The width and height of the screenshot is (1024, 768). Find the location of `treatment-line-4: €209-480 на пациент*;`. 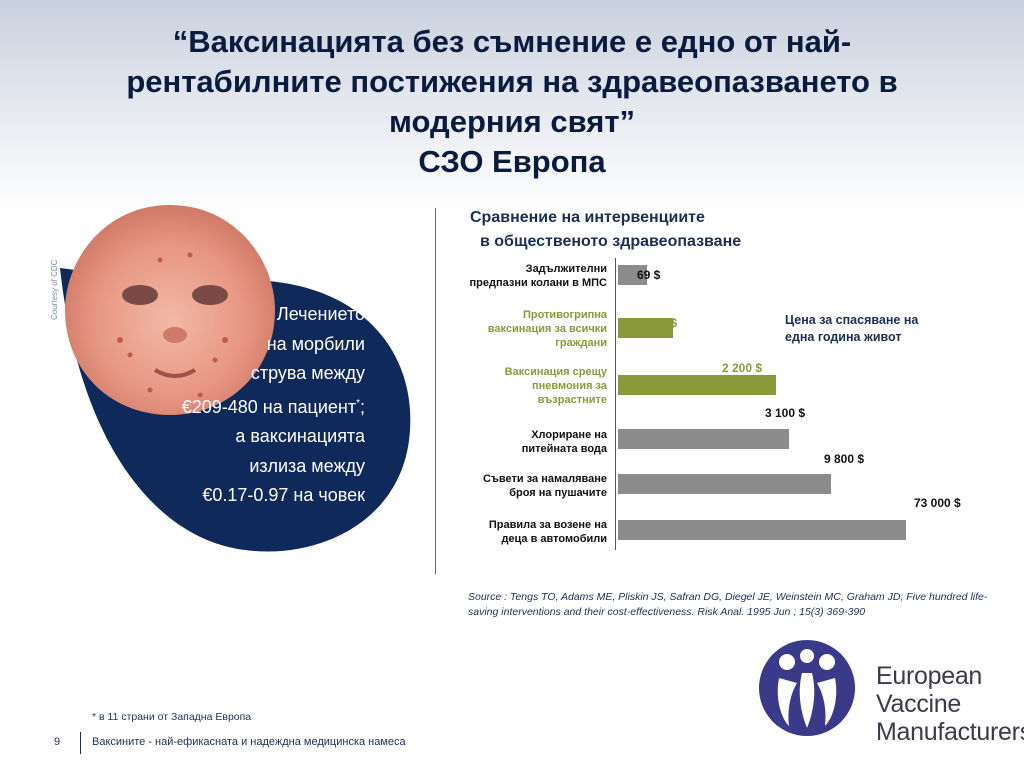

treatment-line-4: €209-480 на пациент*; is located at coordinates (257, 406).